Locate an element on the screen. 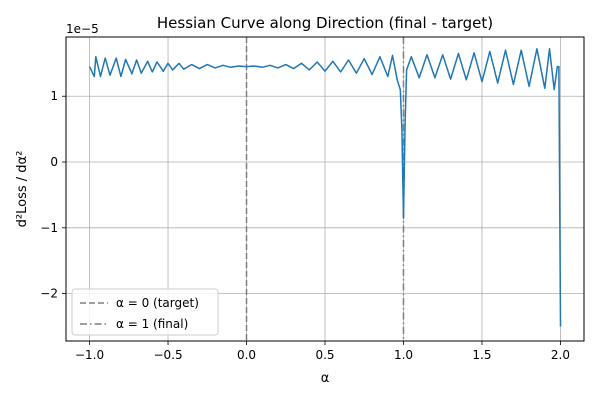 The height and width of the screenshot is (400, 600). y-axis-offset-label: 1e−5 is located at coordinates (82, 29).